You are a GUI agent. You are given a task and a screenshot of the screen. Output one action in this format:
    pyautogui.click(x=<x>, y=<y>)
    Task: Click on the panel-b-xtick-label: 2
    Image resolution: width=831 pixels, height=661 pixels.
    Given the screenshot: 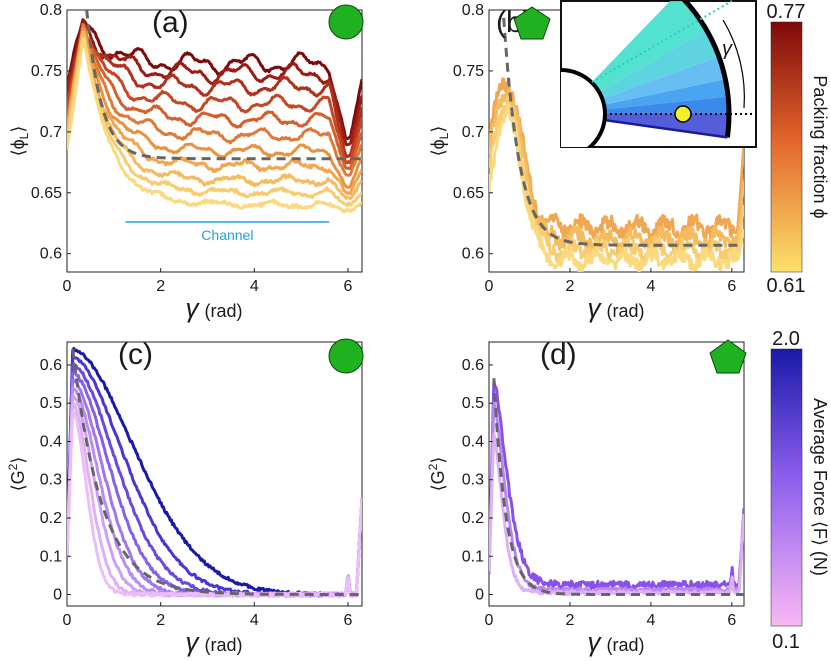 What is the action you would take?
    pyautogui.click(x=569, y=286)
    